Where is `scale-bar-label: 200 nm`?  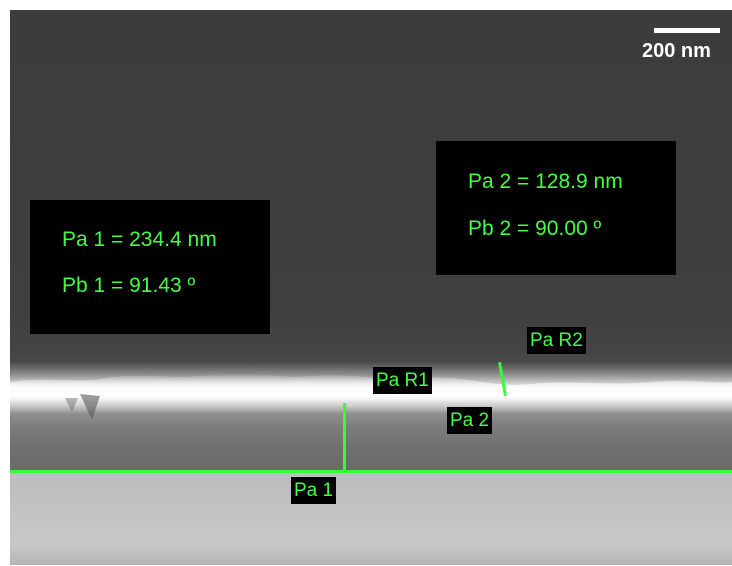
scale-bar-label: 200 nm is located at coordinates (676, 51).